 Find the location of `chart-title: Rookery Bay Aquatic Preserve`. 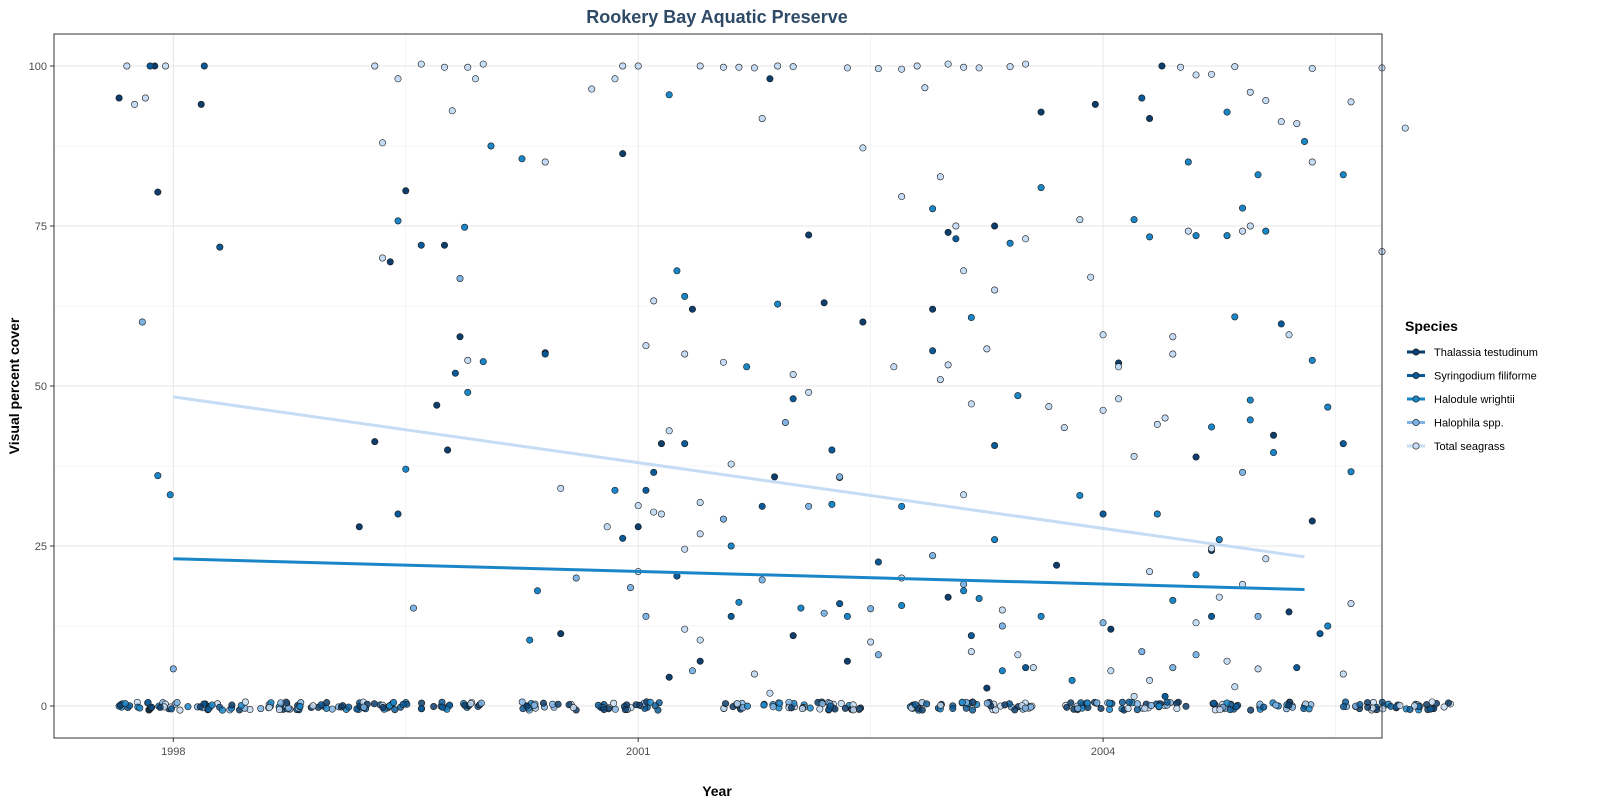

chart-title: Rookery Bay Aquatic Preserve is located at coordinates (716, 17).